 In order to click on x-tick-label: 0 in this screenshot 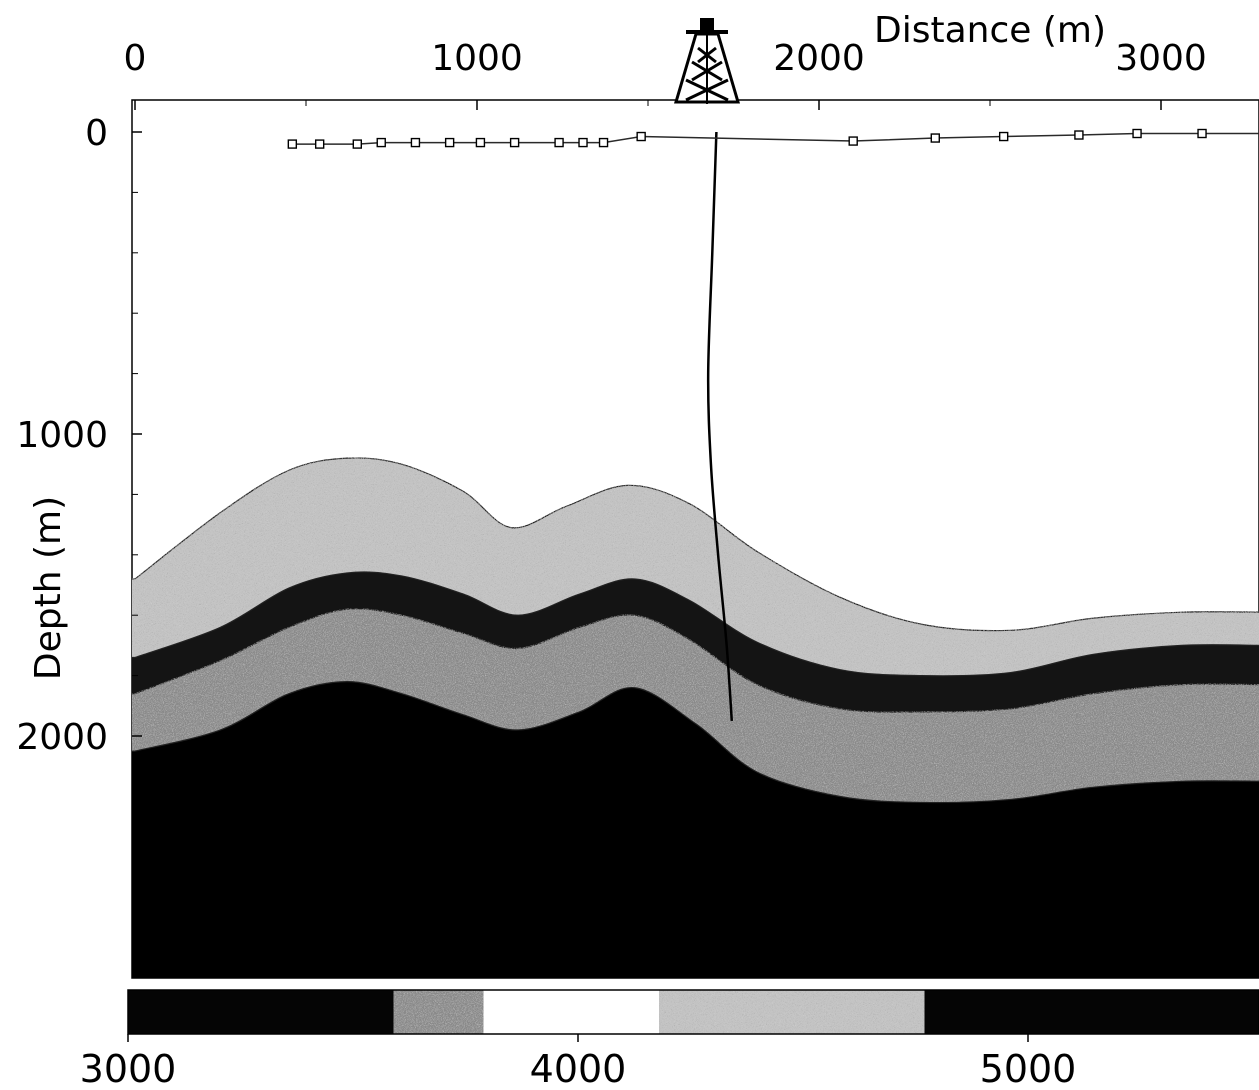, I will do `click(135, 58)`.